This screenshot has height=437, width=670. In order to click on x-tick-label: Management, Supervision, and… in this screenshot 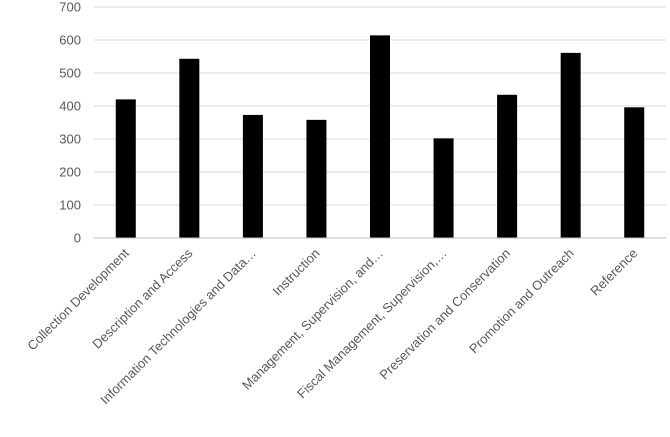, I will do `click(312, 319)`.